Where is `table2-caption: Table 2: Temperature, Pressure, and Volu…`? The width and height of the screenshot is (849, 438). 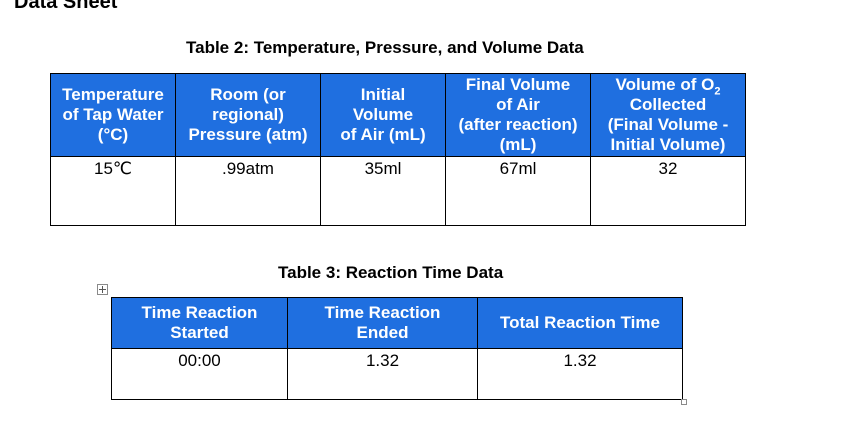 table2-caption: Table 2: Temperature, Pressure, and Volu… is located at coordinates (385, 47).